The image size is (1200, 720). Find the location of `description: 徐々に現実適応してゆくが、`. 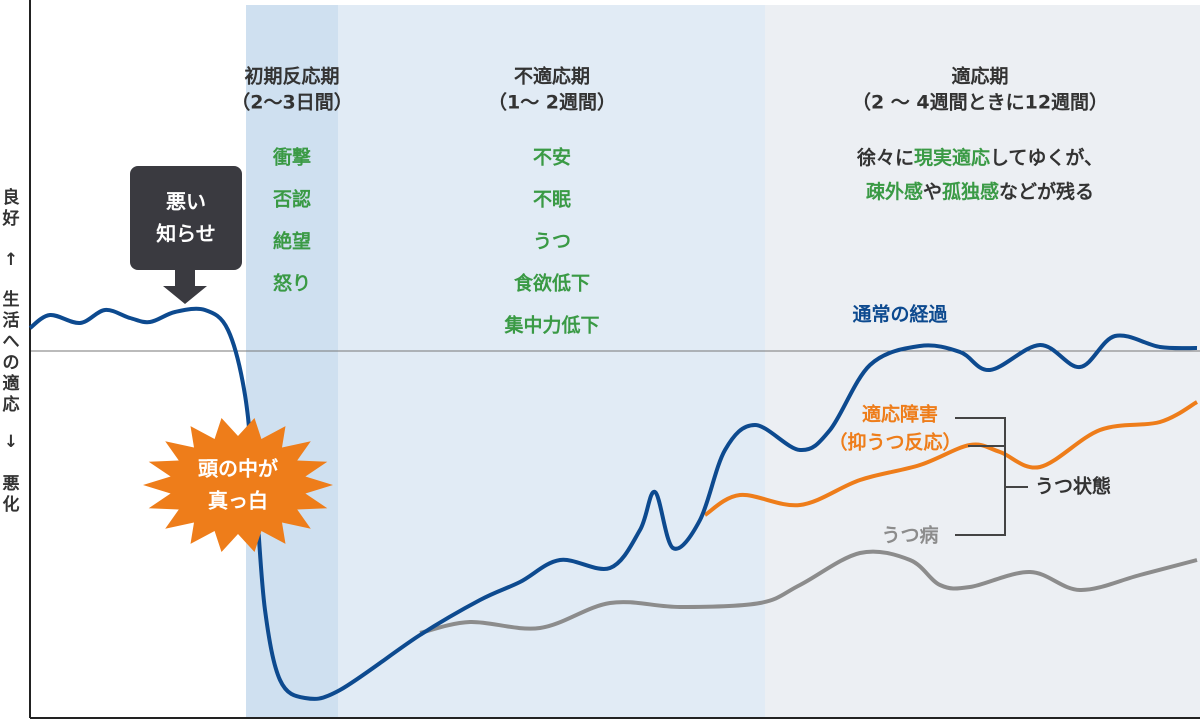

description: 徐々に現実適応してゆくが、 is located at coordinates (979, 157).